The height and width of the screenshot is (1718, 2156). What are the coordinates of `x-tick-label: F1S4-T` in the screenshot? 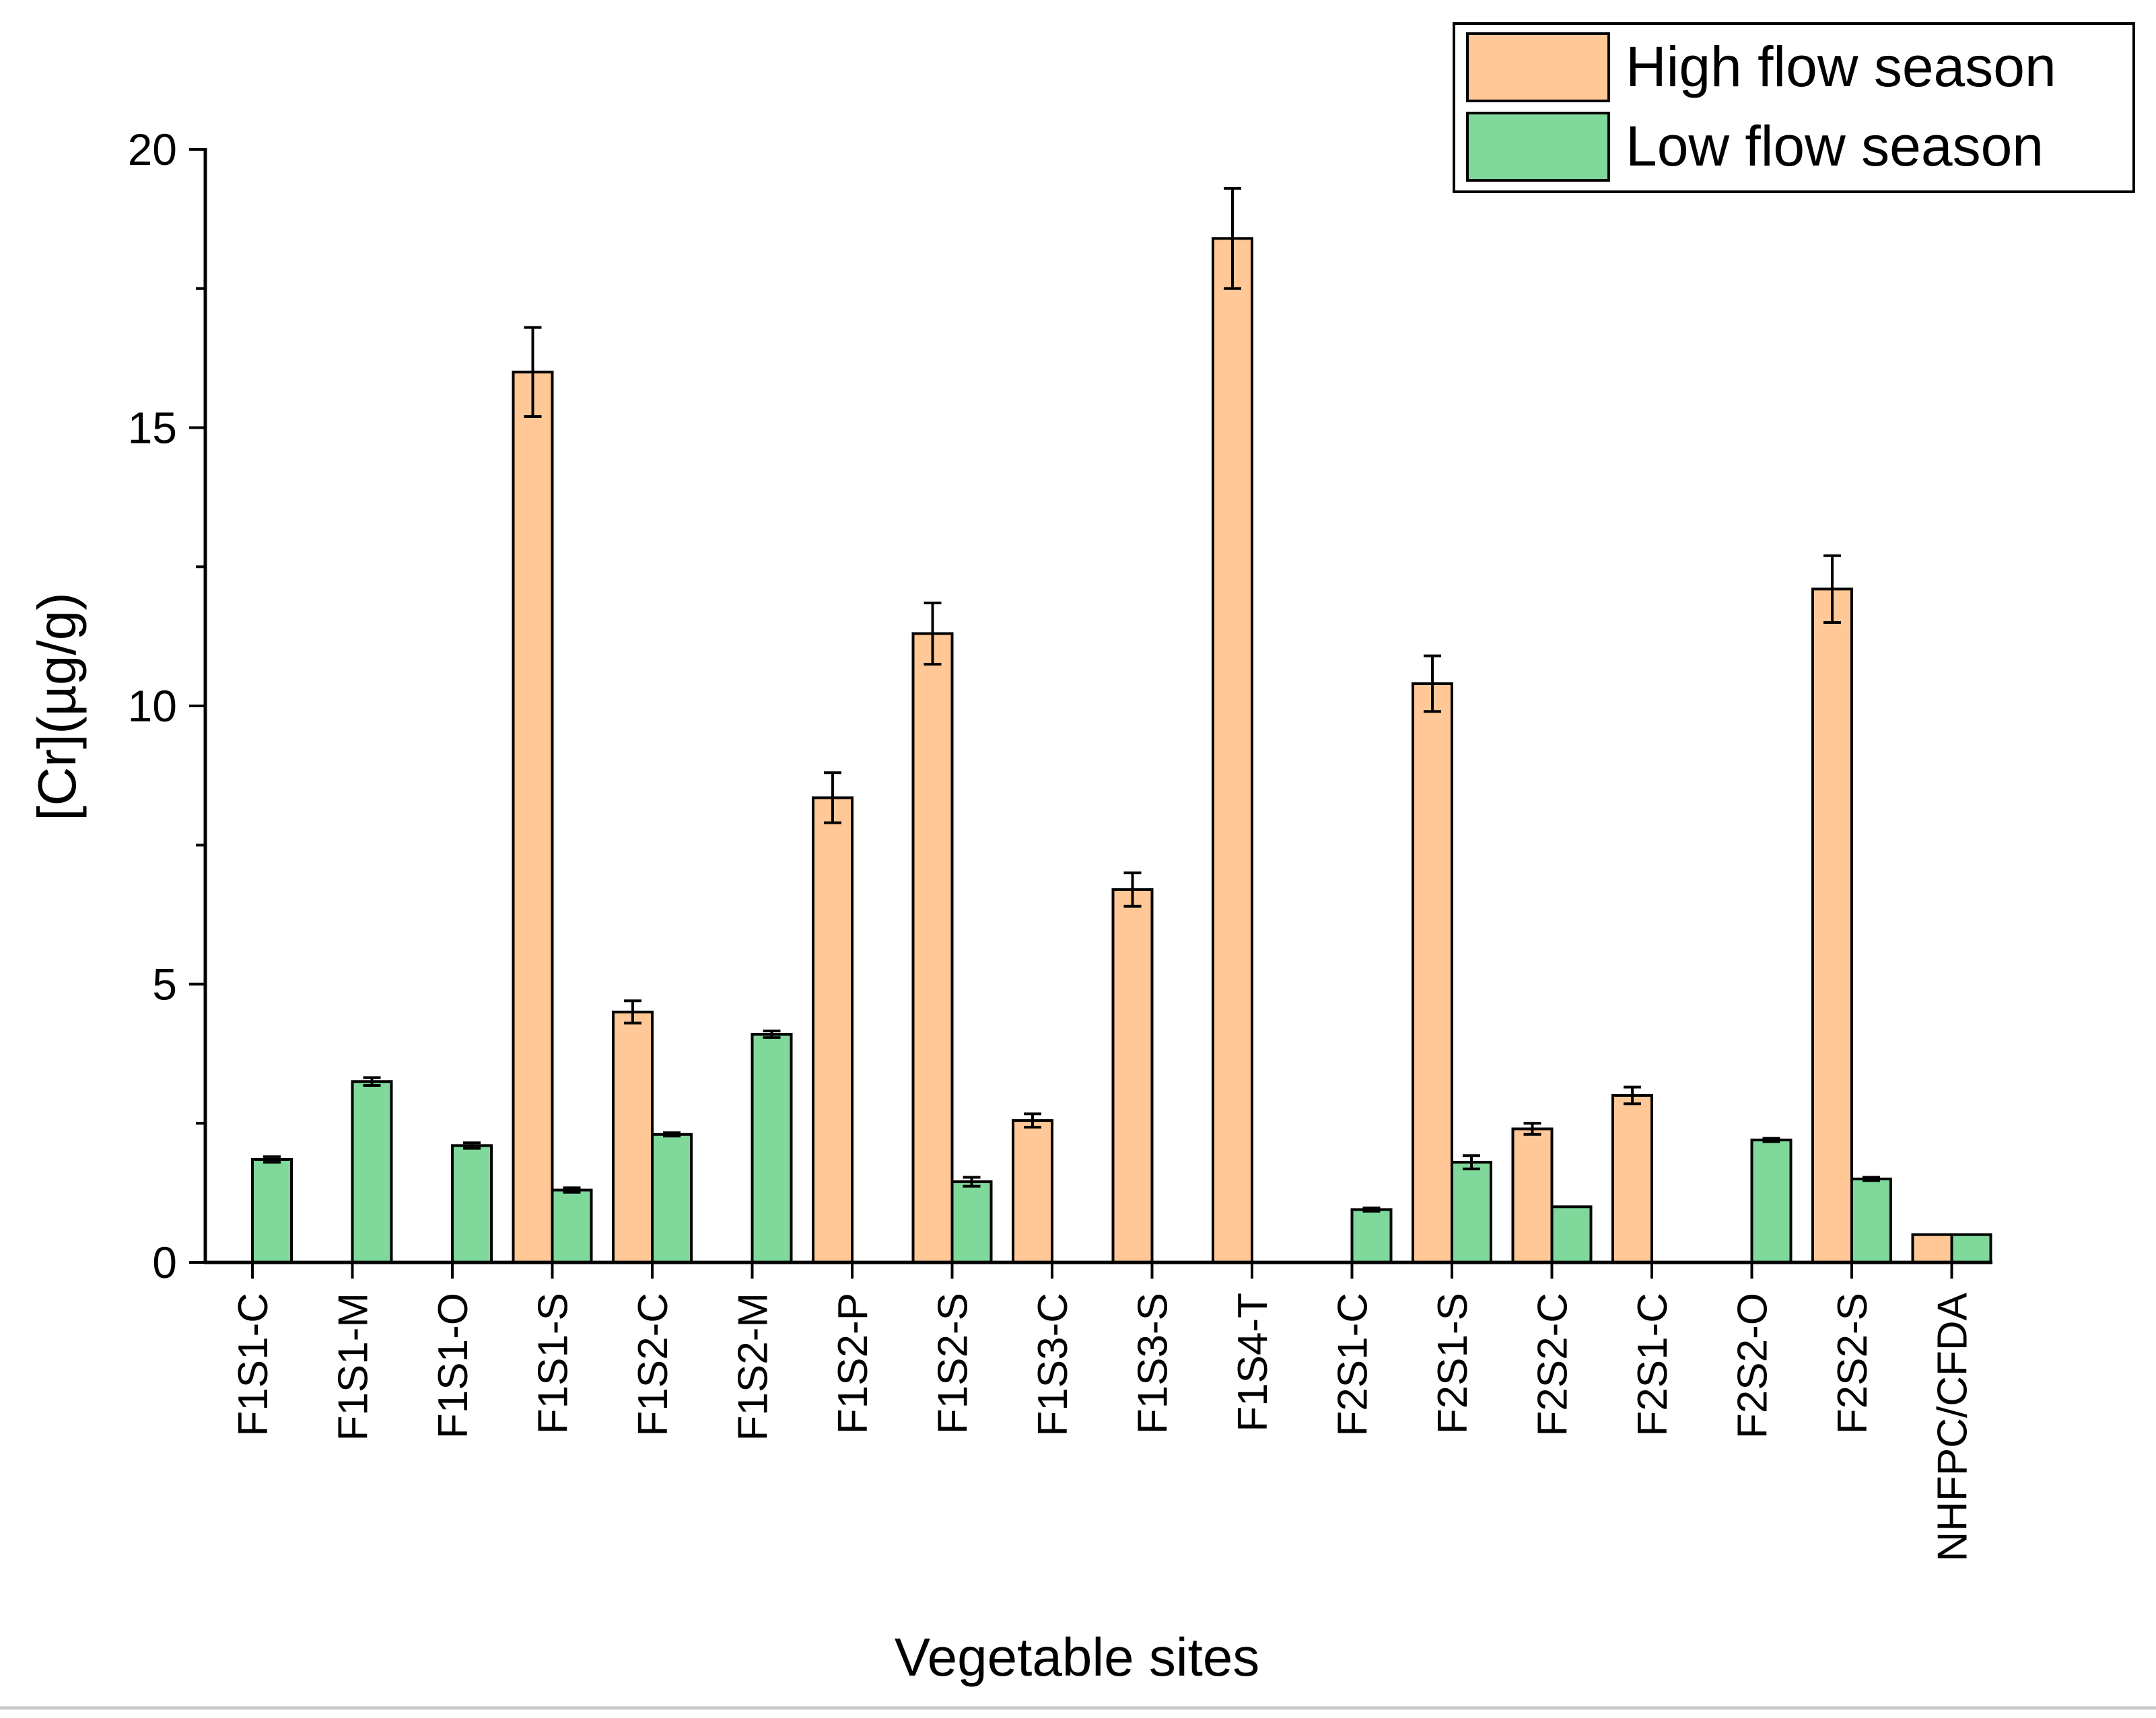 It's located at (1253, 1362).